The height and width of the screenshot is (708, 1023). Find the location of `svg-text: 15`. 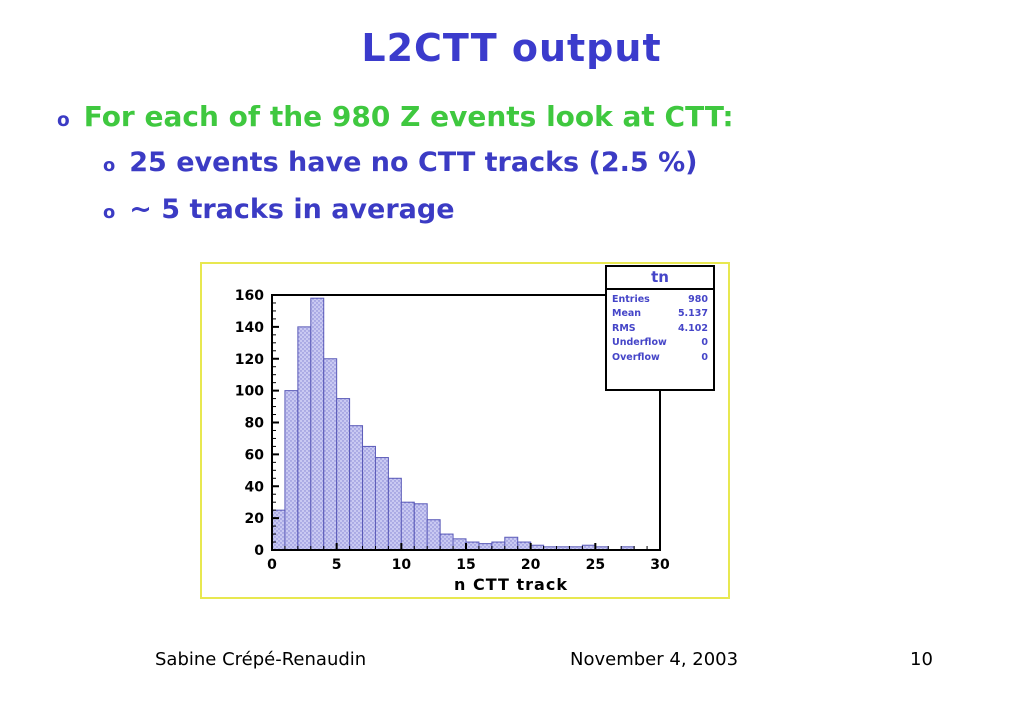

svg-text: 15 is located at coordinates (465, 565).